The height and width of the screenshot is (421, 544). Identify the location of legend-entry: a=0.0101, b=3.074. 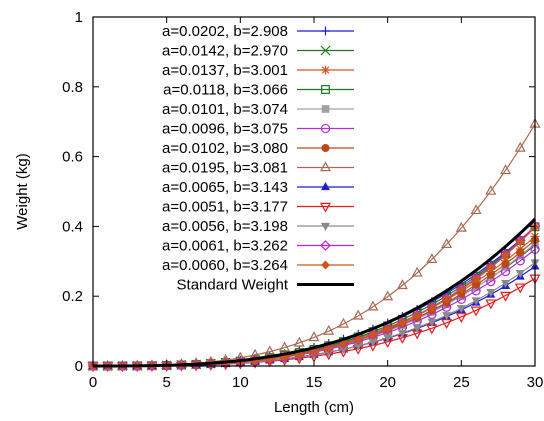
(258, 109).